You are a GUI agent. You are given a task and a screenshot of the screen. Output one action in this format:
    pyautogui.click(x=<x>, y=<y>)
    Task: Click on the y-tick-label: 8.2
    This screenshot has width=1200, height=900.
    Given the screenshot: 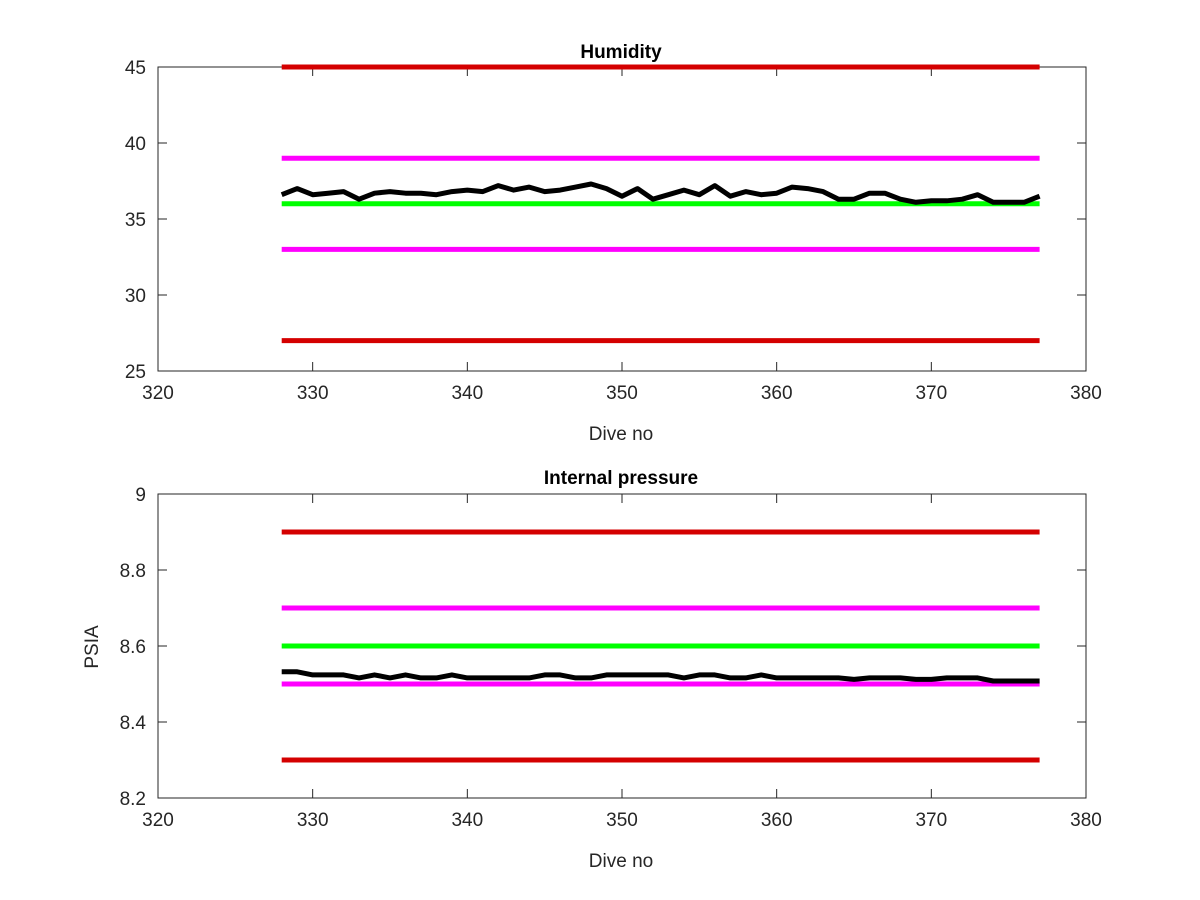 What is the action you would take?
    pyautogui.click(x=133, y=799)
    